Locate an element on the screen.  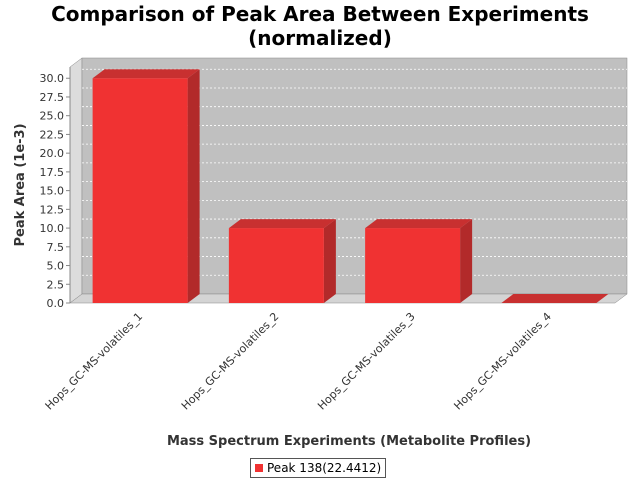
y-tick-label: 25.0 is located at coordinates (52, 116).